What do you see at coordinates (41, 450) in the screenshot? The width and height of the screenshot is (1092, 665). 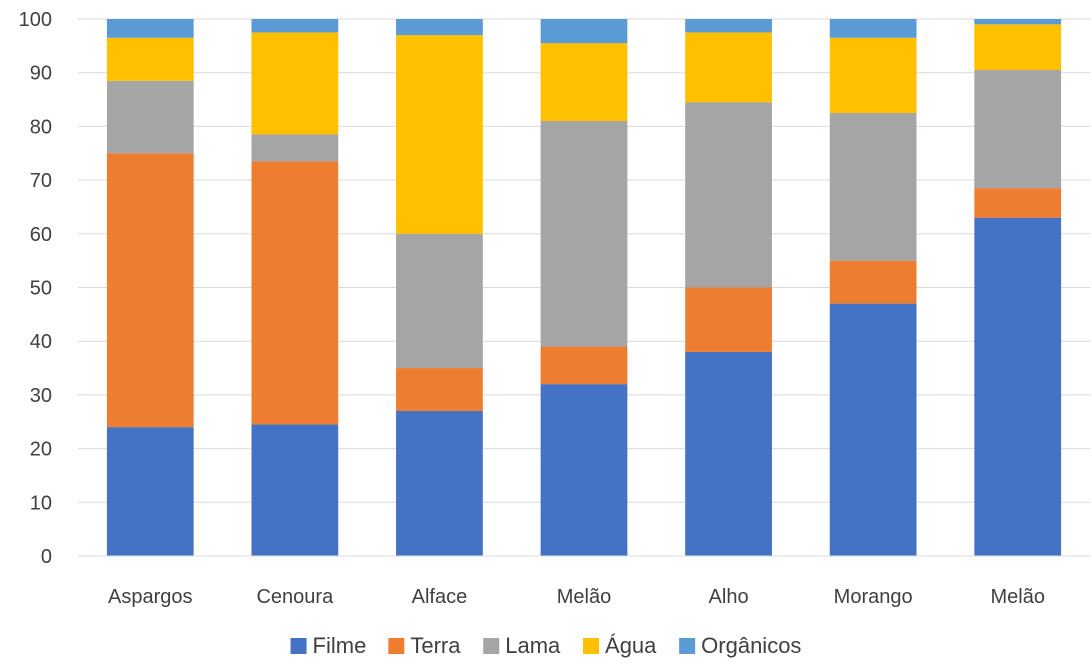 I see `y-tick-label: 20` at bounding box center [41, 450].